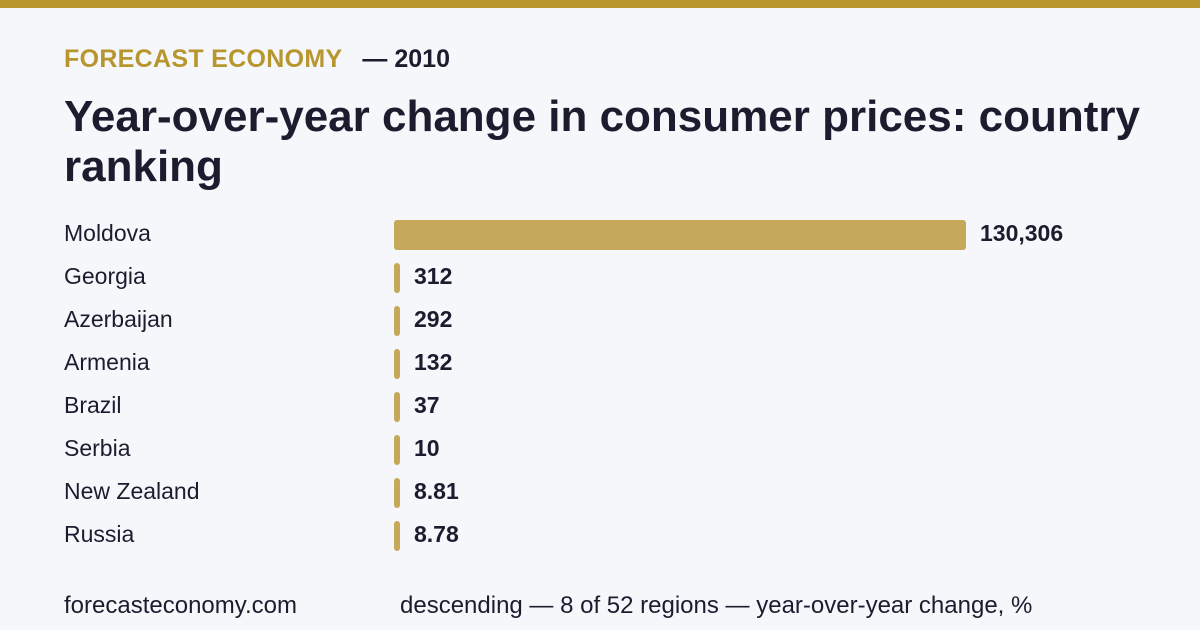 This screenshot has width=1200, height=630. I want to click on value-label: 8.81, so click(436, 491).